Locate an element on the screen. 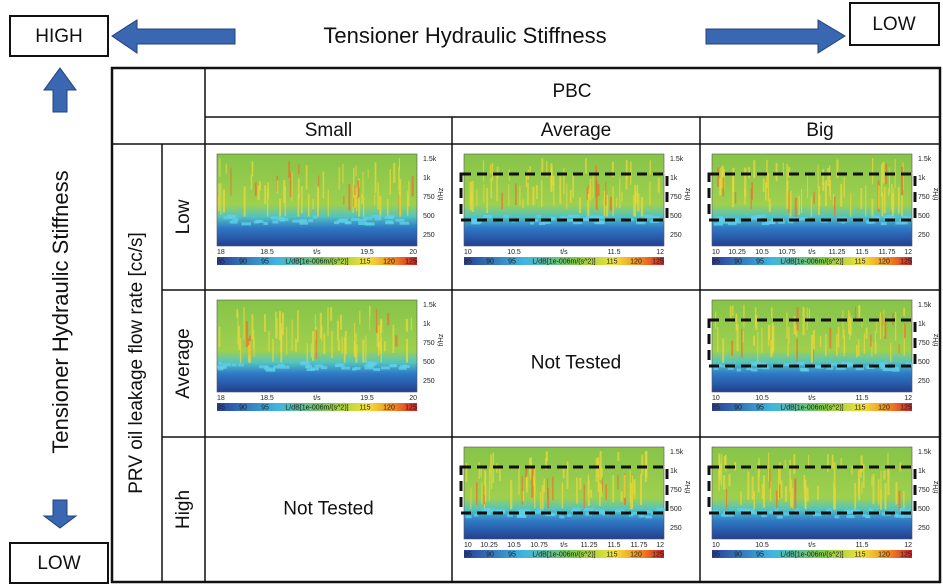 The image size is (943, 586). dashed-box is located at coordinates (564, 490).